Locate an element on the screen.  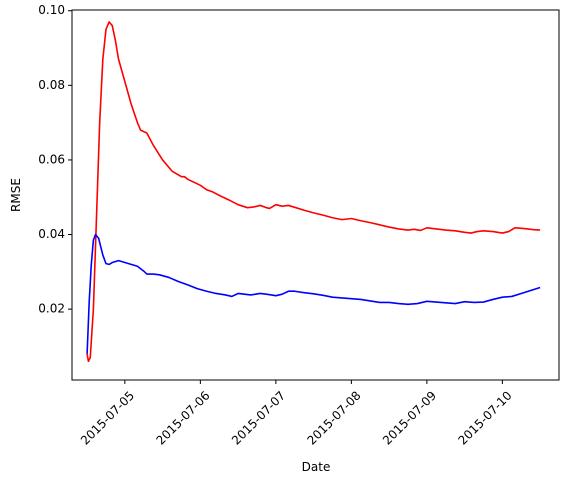
x-tick-label: 2015-07-08 is located at coordinates (333, 417).